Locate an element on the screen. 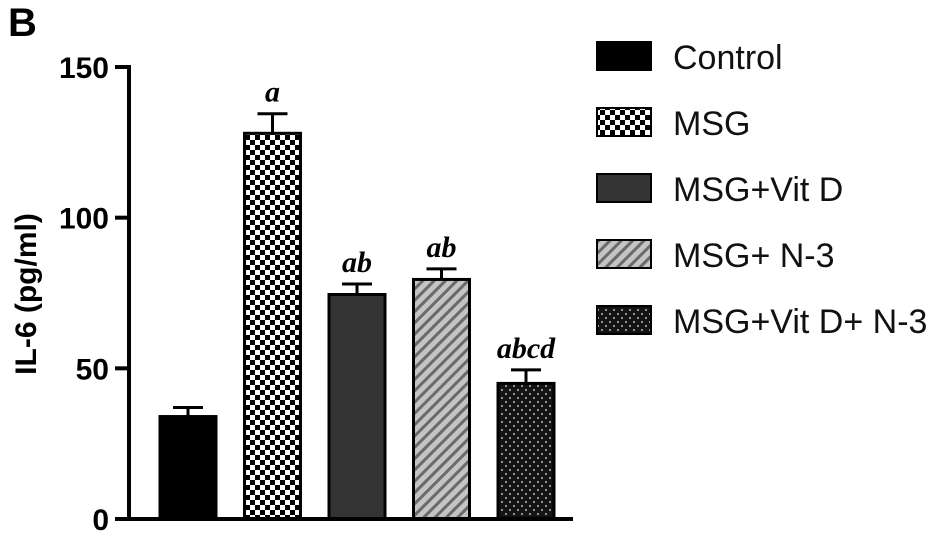 The height and width of the screenshot is (534, 946). legend-label-0: Control is located at coordinates (728, 58).